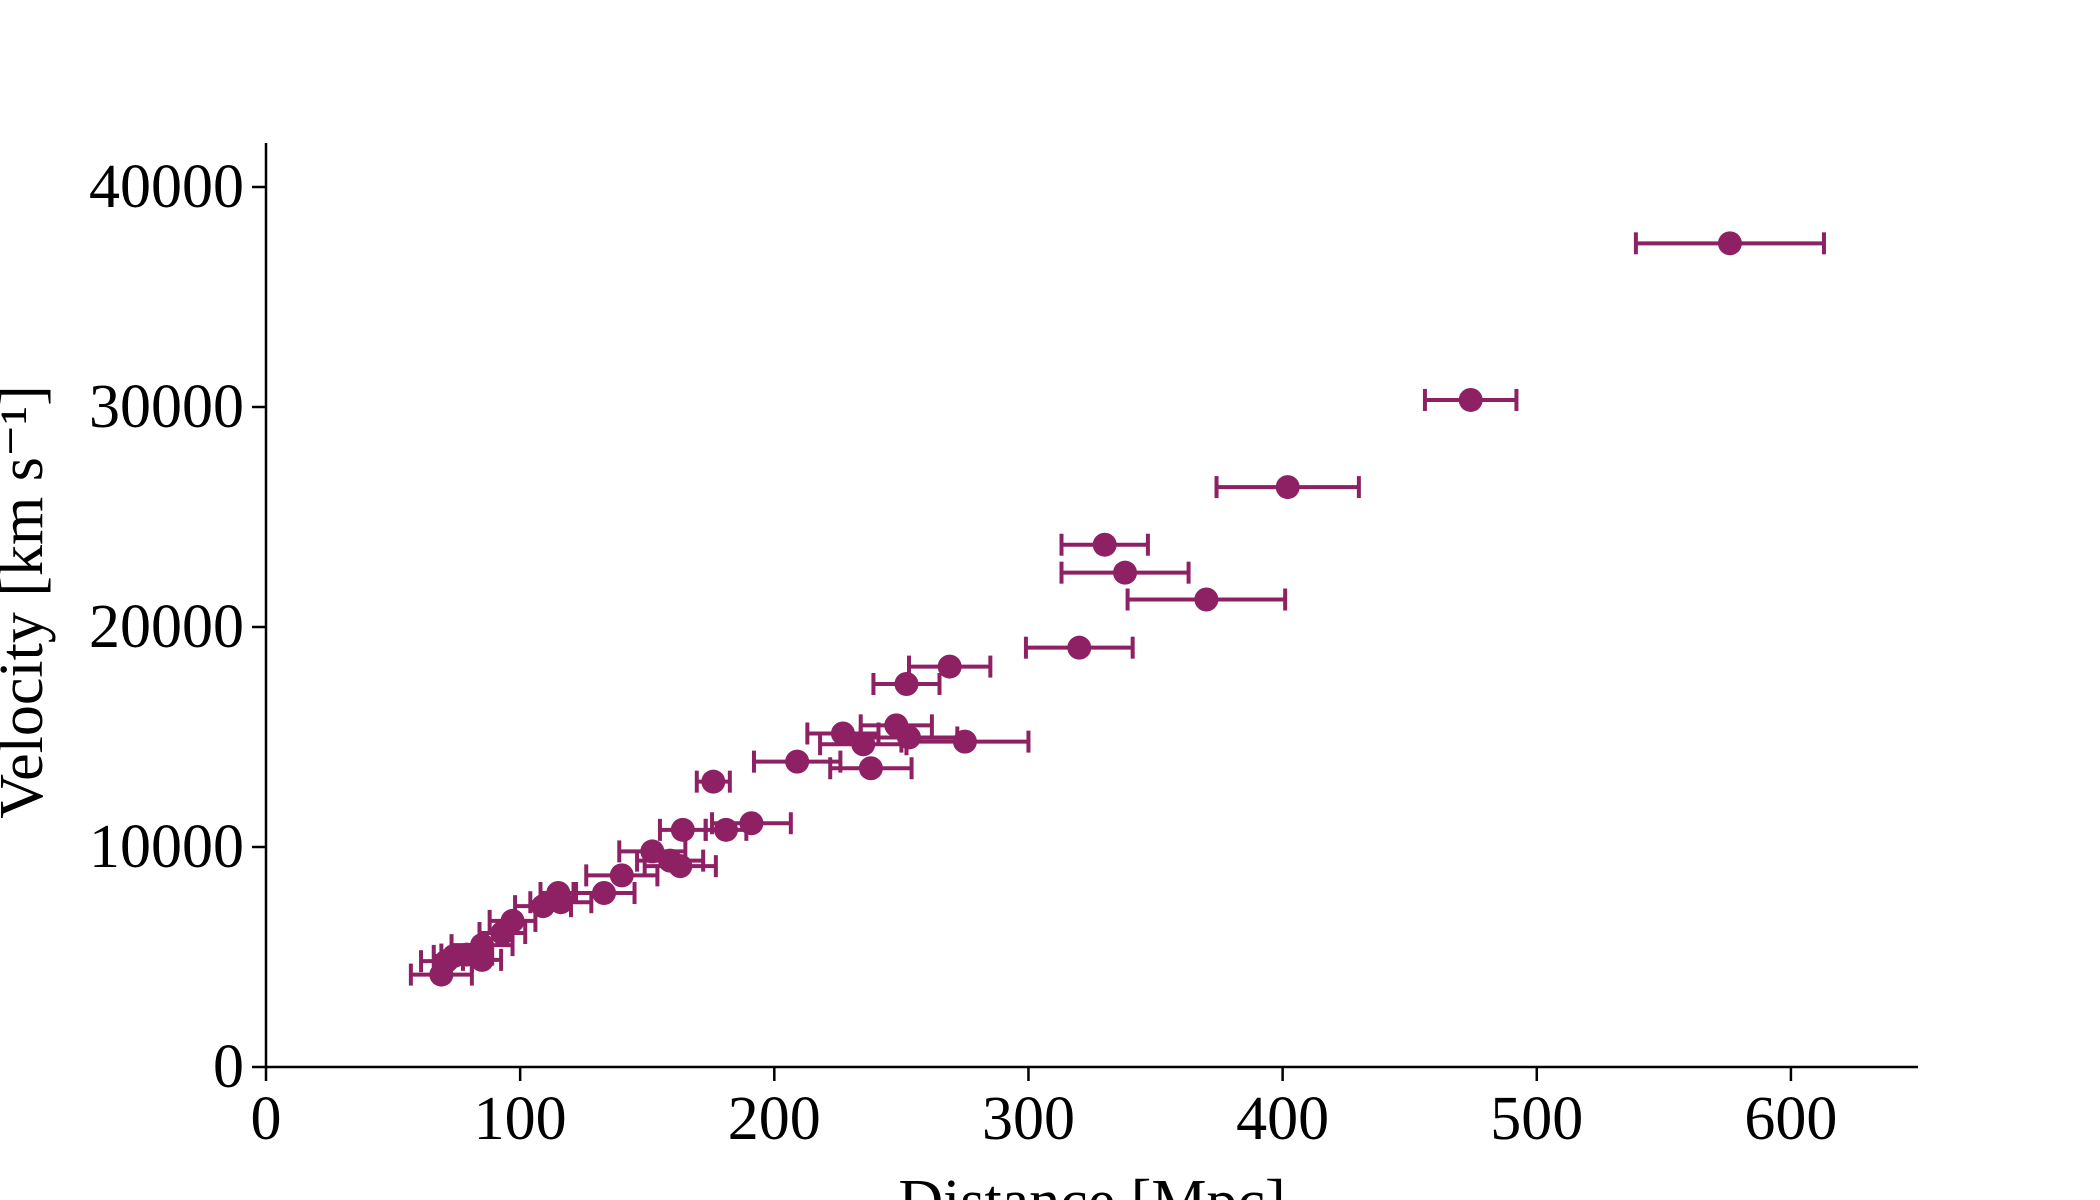 This screenshot has height=1200, width=2100. I want to click on y-tick-label: 30000, so click(166, 407).